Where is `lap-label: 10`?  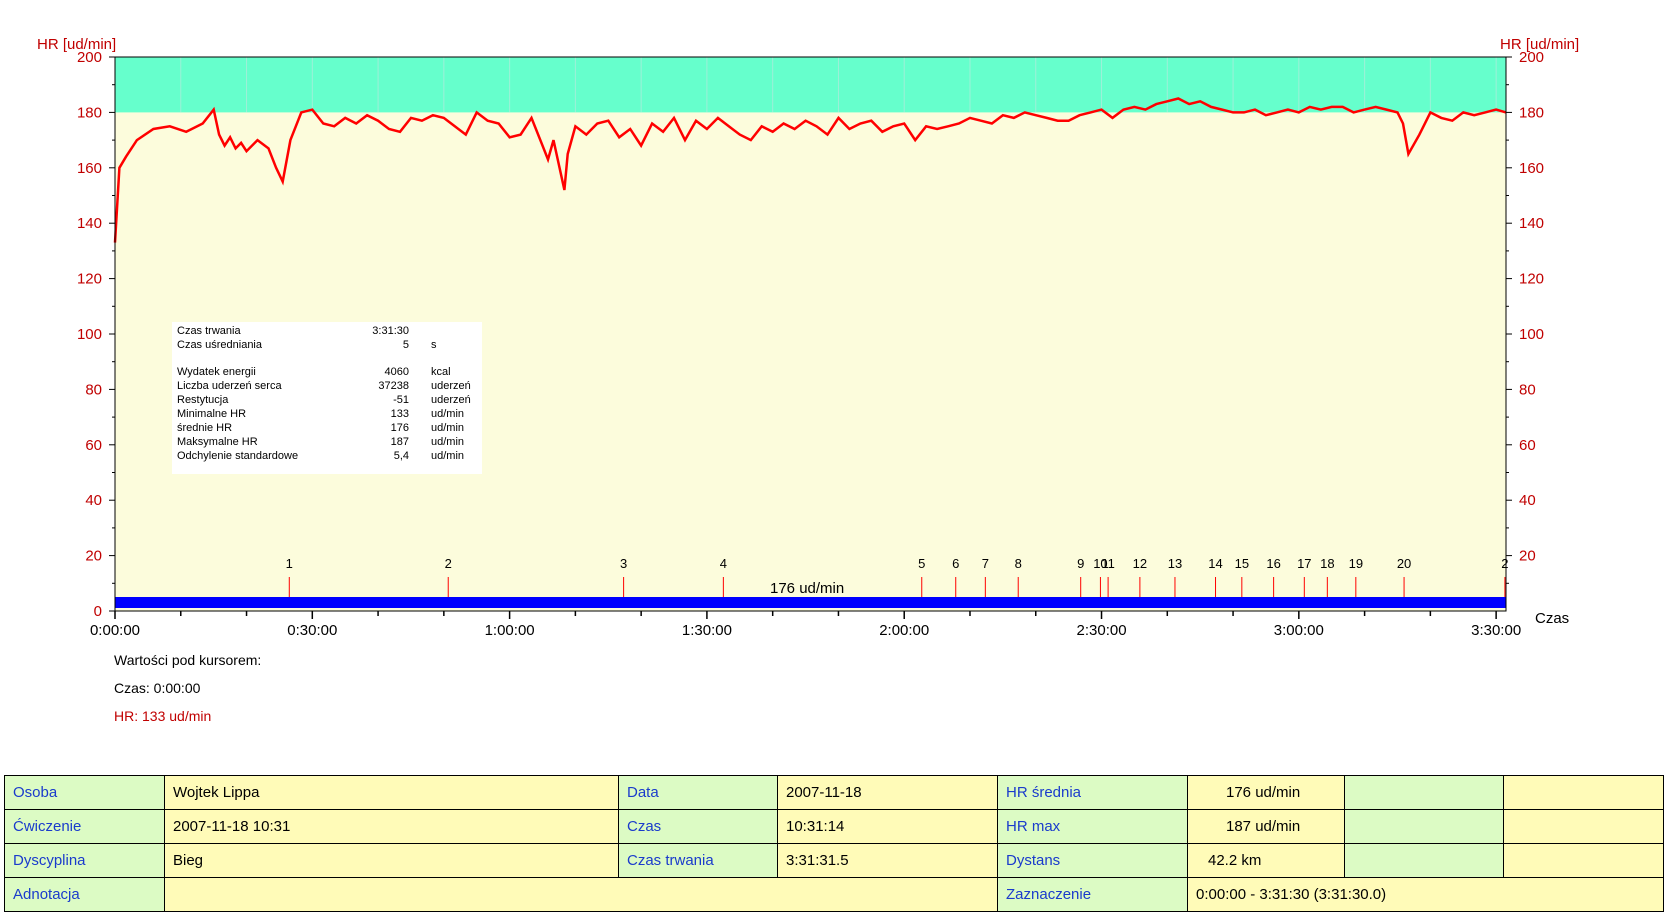
lap-label: 10 is located at coordinates (1100, 563).